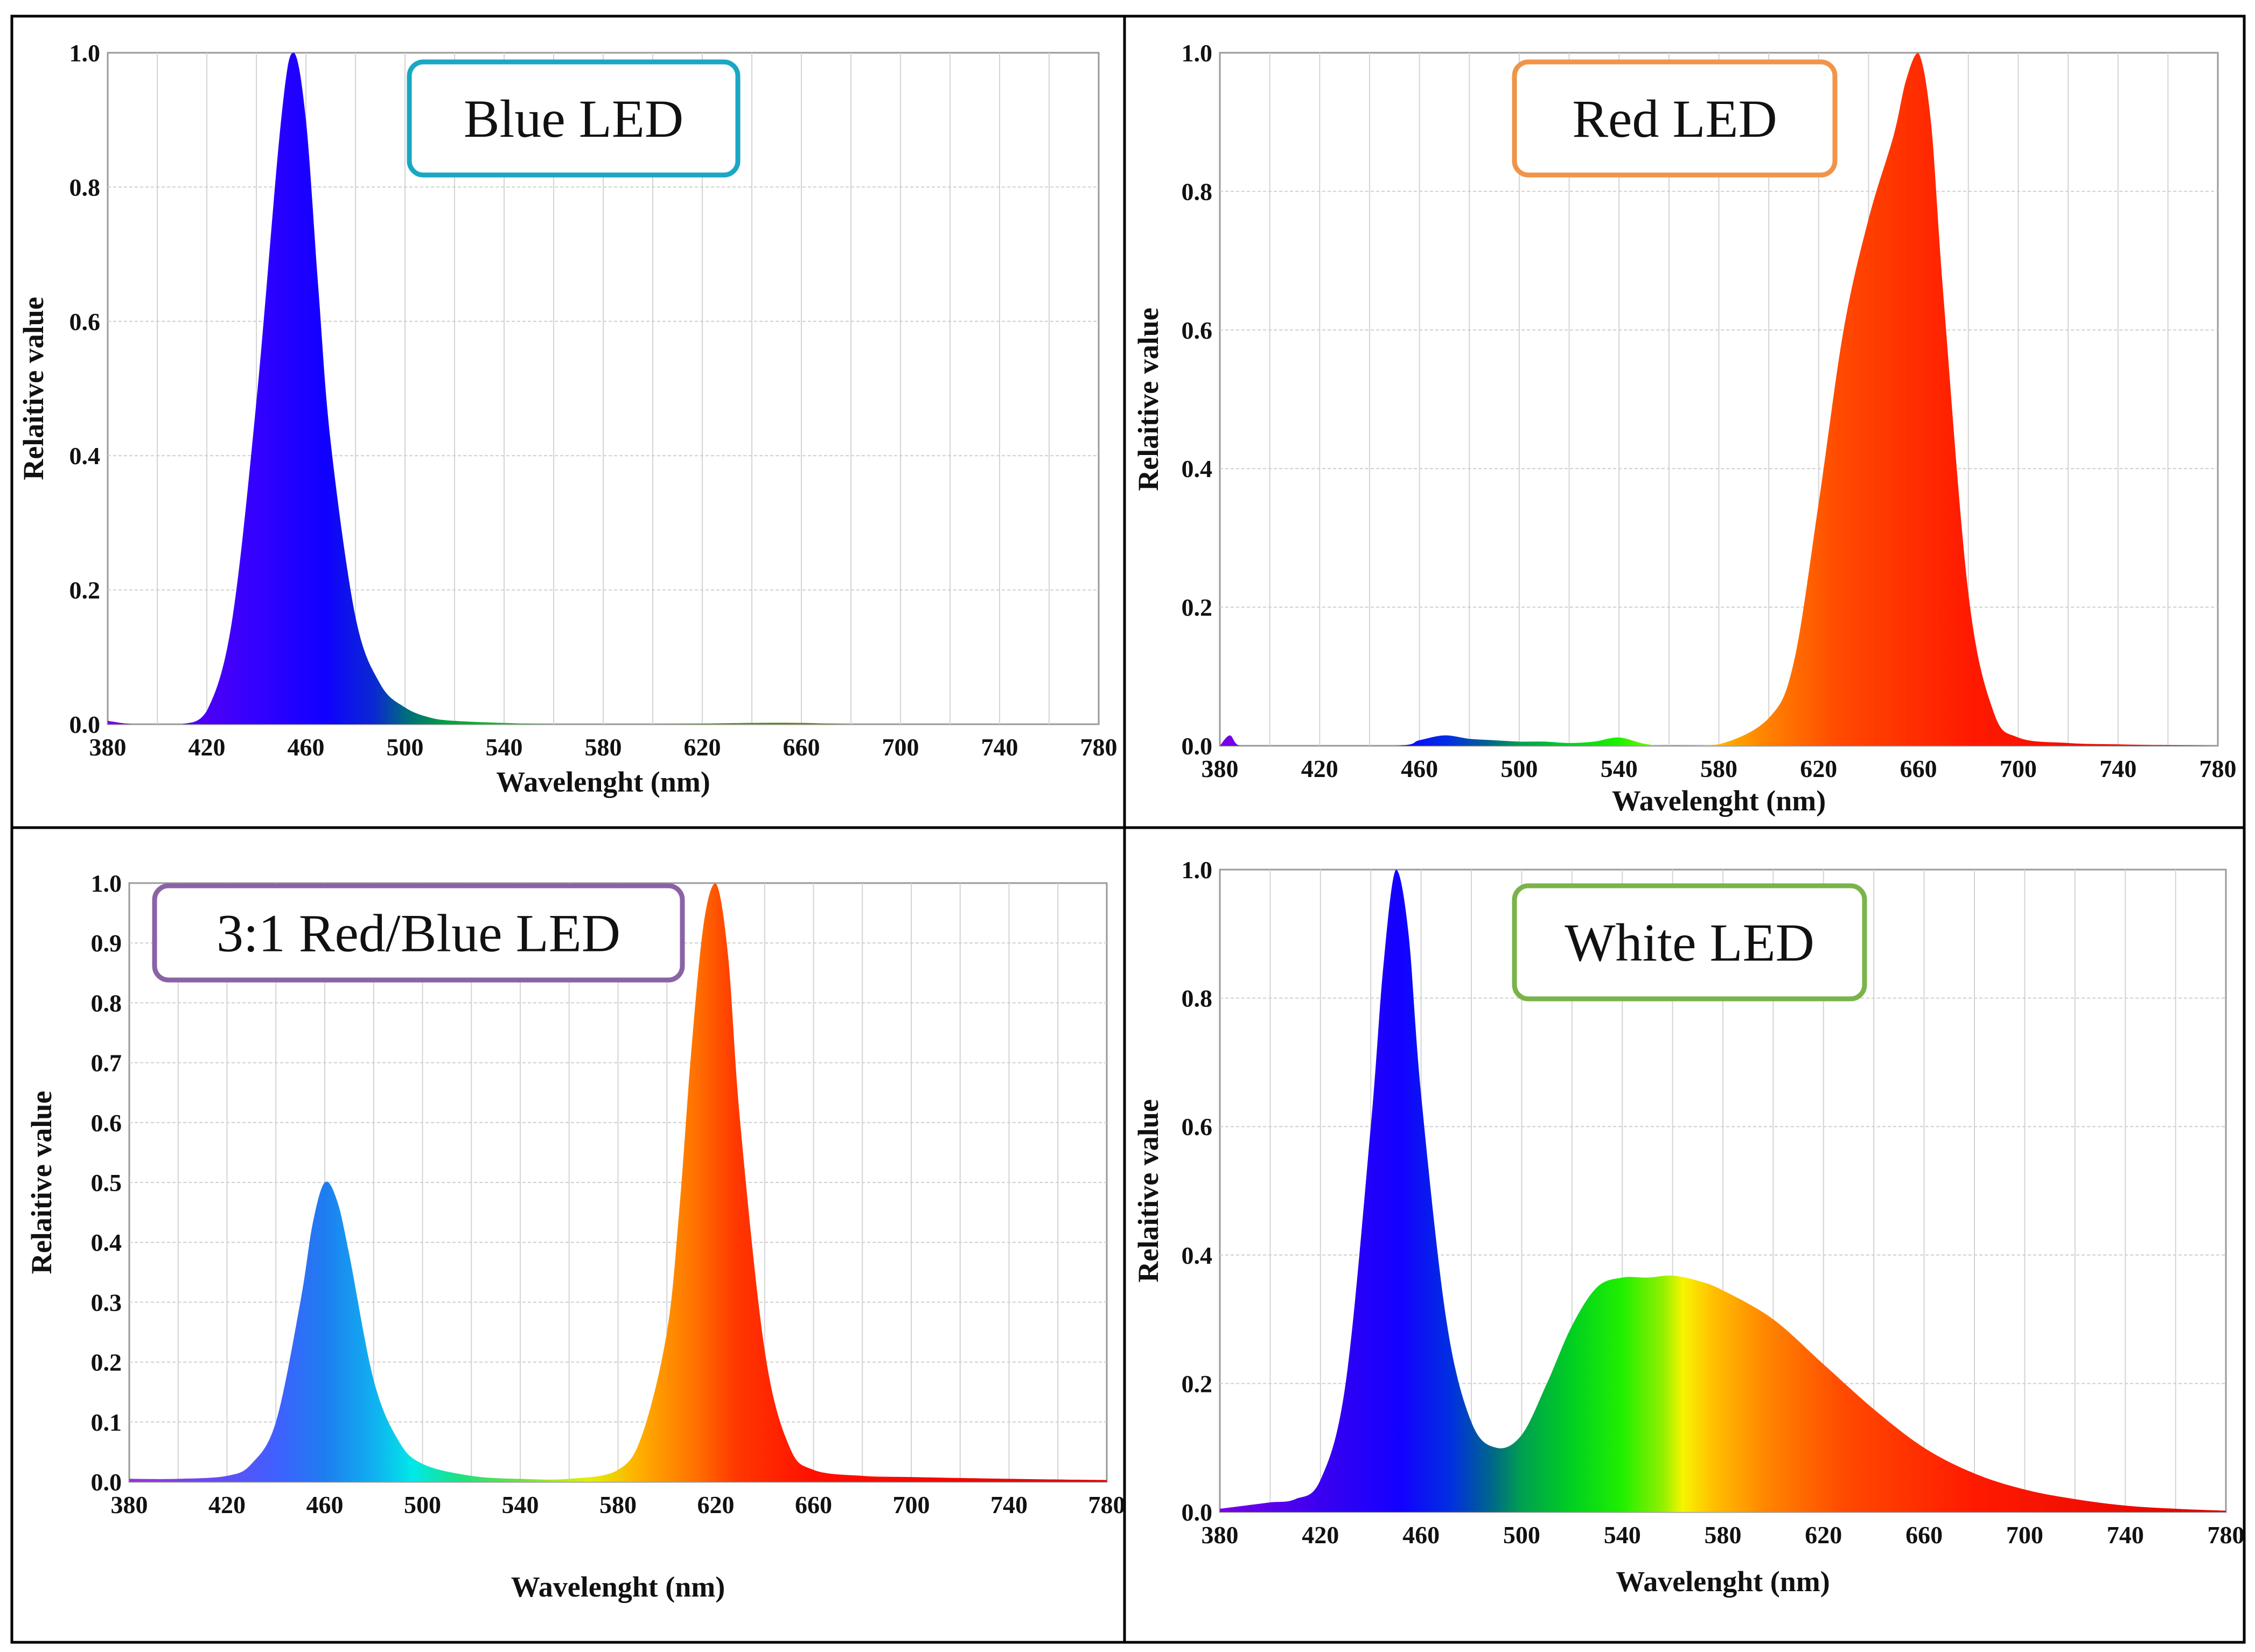  I want to click on y-tick-label: 0.5, so click(106, 1182).